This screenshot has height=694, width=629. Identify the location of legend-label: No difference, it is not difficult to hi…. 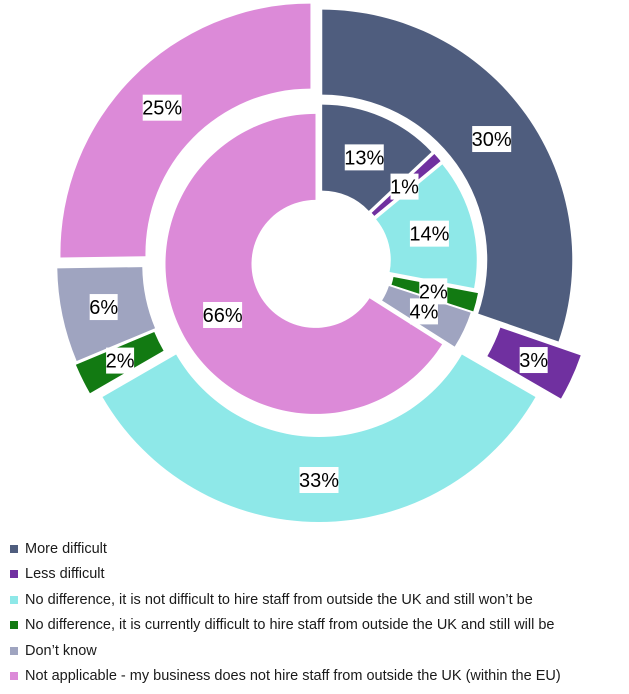
(279, 599).